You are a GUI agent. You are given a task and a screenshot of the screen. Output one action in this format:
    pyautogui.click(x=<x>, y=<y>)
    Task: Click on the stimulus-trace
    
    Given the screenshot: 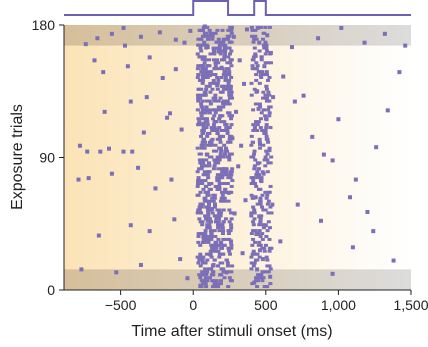 What is the action you would take?
    pyautogui.click(x=237, y=8)
    